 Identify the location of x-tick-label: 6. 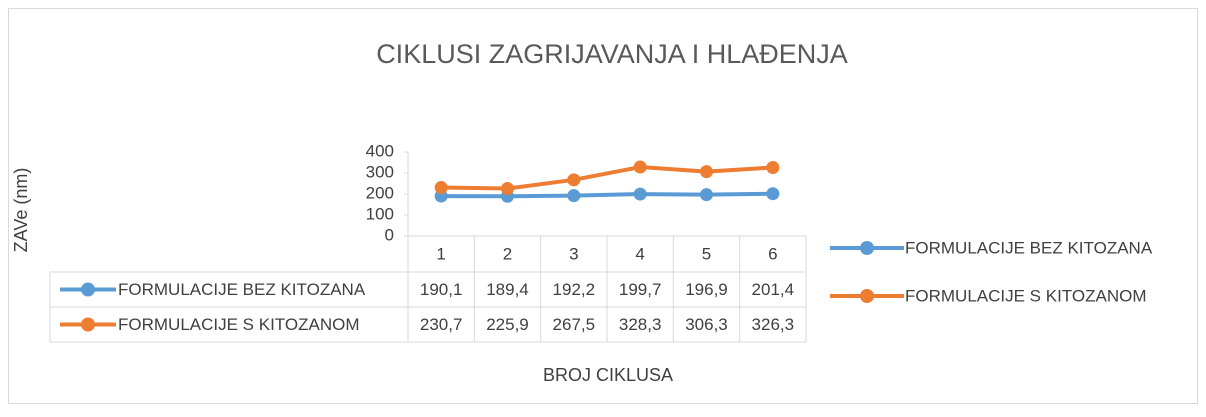
(772, 253).